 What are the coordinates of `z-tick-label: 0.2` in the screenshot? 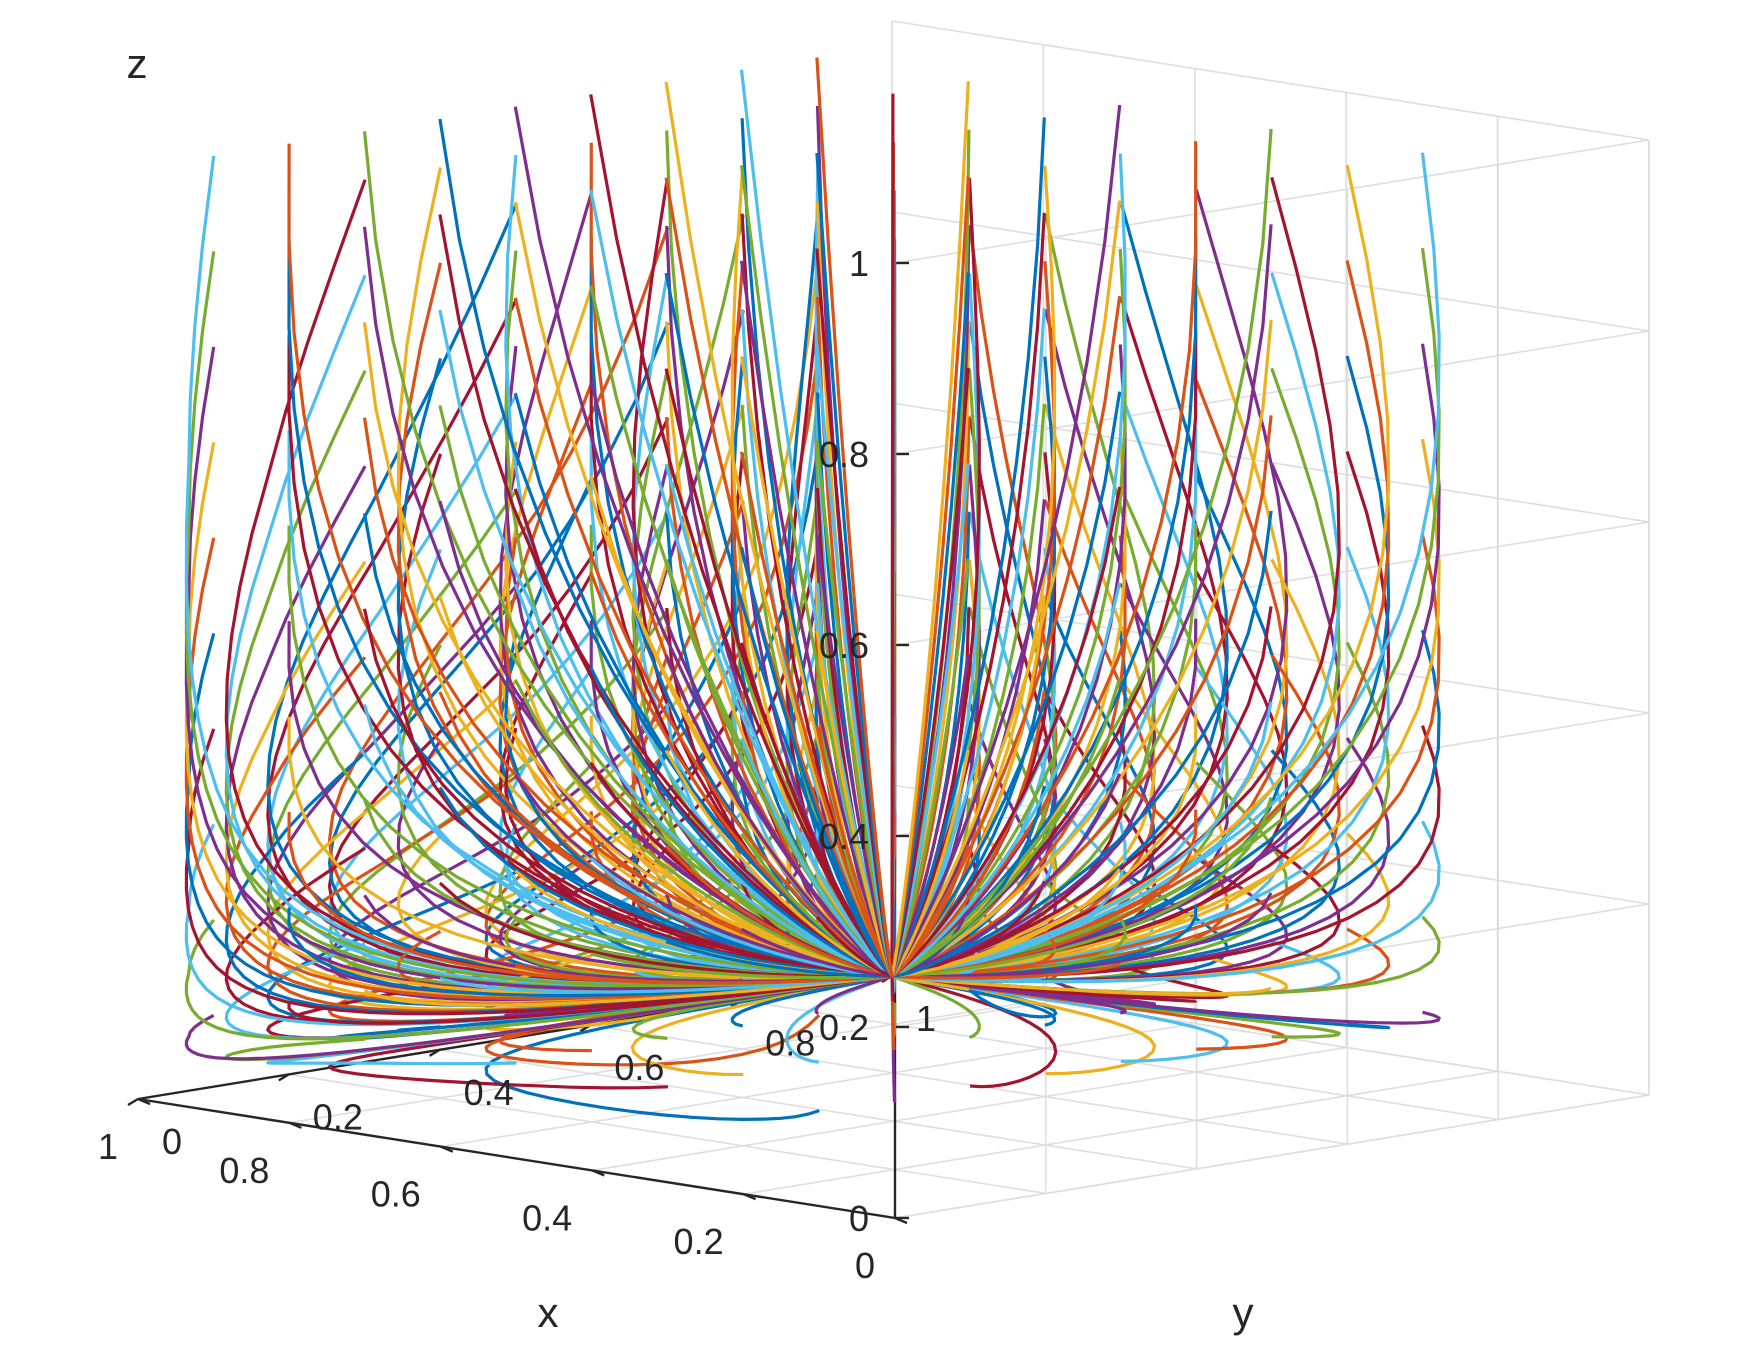 It's located at (844, 1027).